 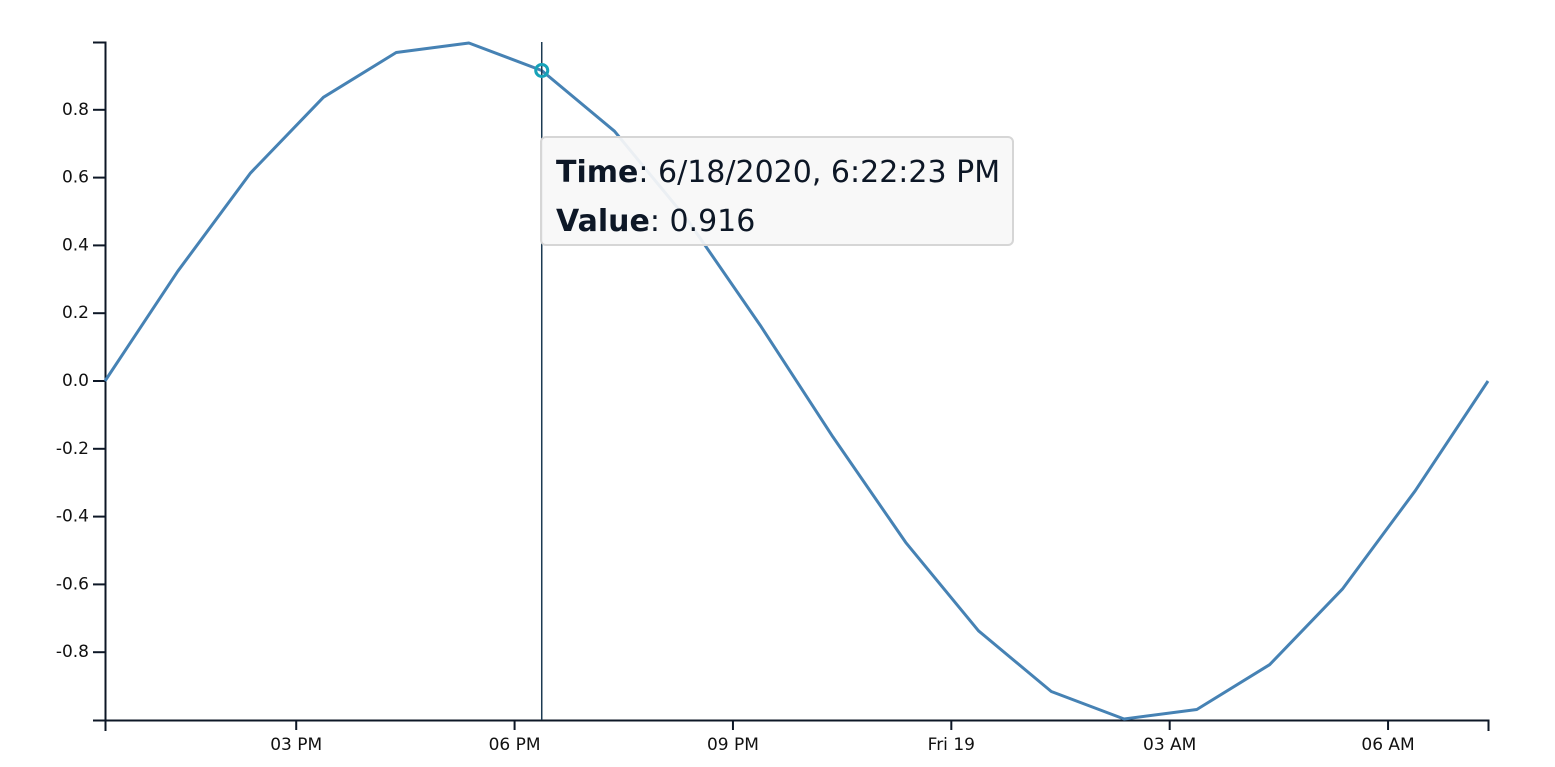 I want to click on y-tick-label: -0.8, so click(x=72, y=652).